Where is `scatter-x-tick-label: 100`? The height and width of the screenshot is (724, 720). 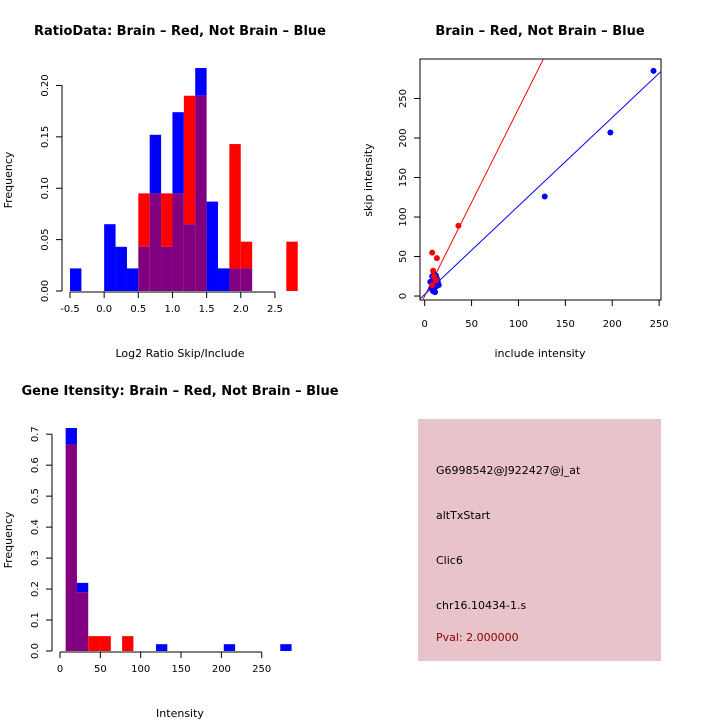
scatter-x-tick-label: 100 is located at coordinates (518, 324).